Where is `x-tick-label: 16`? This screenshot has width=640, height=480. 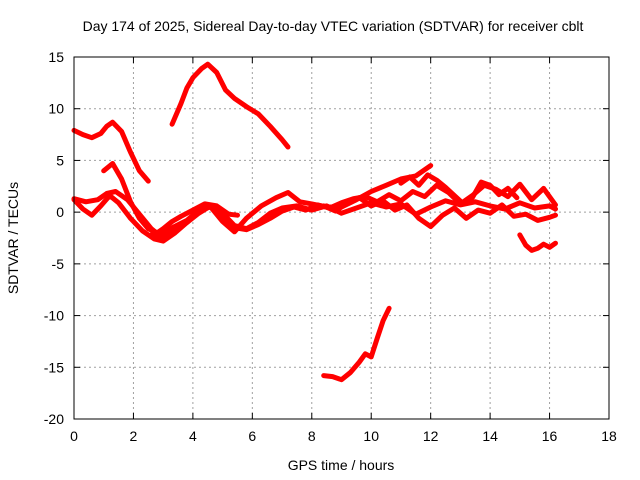
x-tick-label: 16 is located at coordinates (550, 436).